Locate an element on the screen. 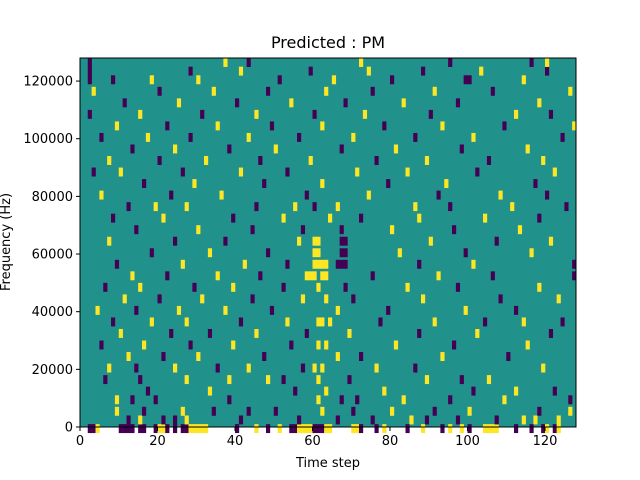 The image size is (640, 480). x-axis-label: Time step is located at coordinates (327, 463).